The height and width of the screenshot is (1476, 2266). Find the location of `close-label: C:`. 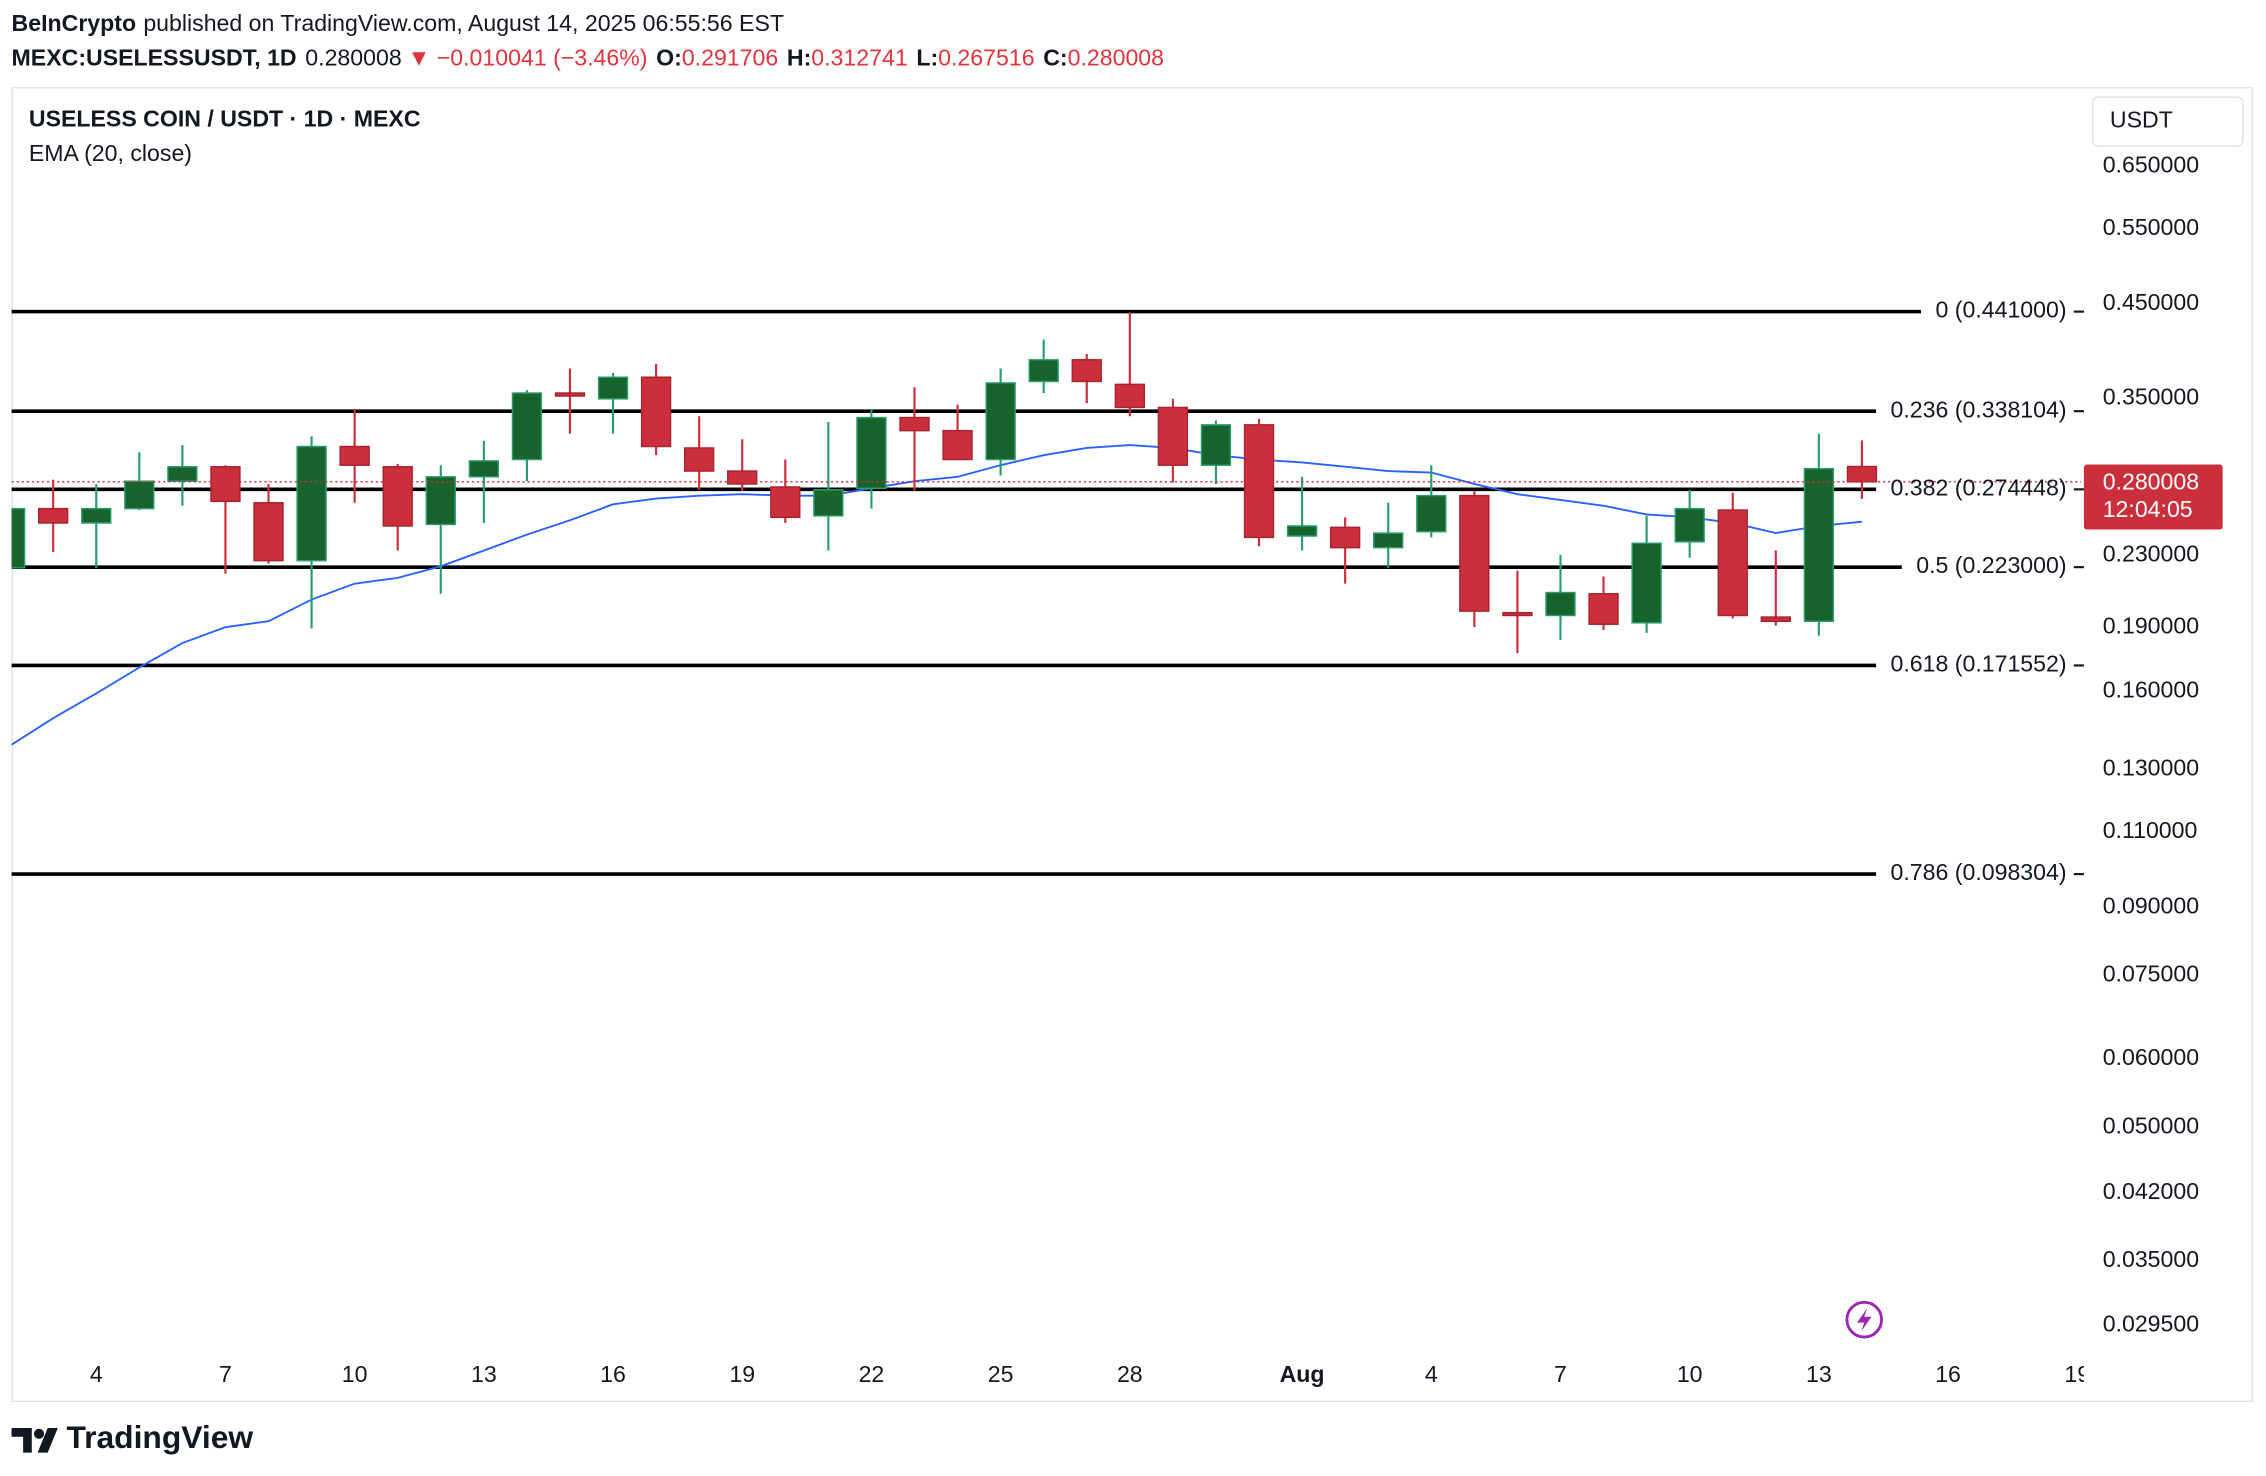

close-label: C: is located at coordinates (1055, 58).